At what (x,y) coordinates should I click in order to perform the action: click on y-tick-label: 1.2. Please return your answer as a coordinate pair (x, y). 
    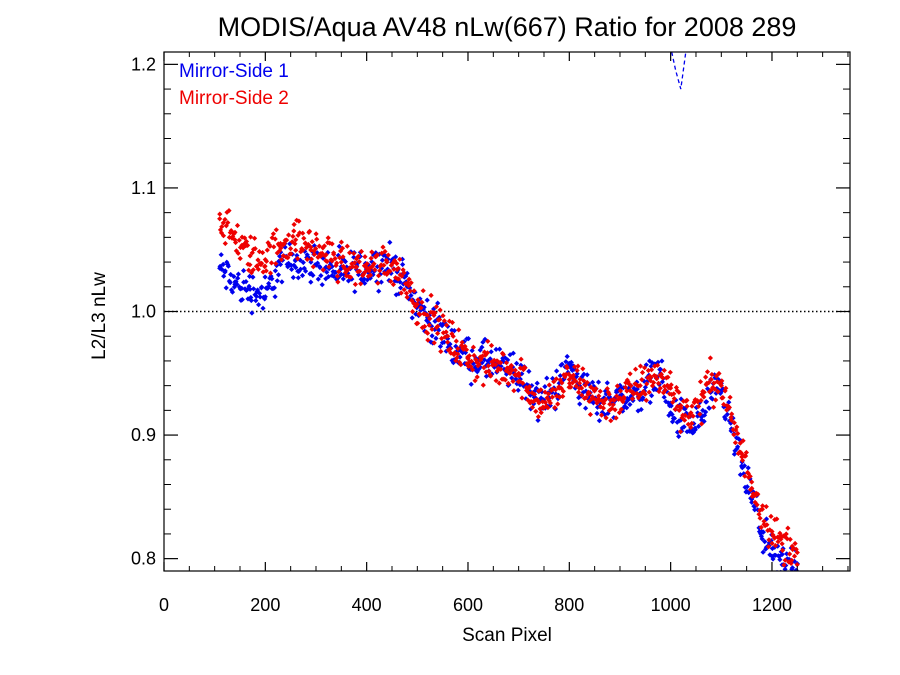
    Looking at the image, I should click on (143, 64).